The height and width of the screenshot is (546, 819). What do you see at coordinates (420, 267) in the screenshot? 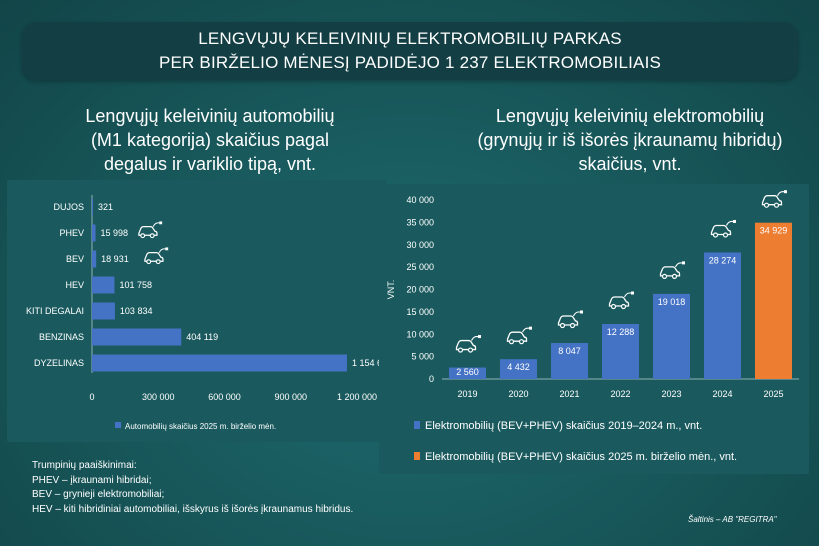
I see `y-tick-label: 25 000` at bounding box center [420, 267].